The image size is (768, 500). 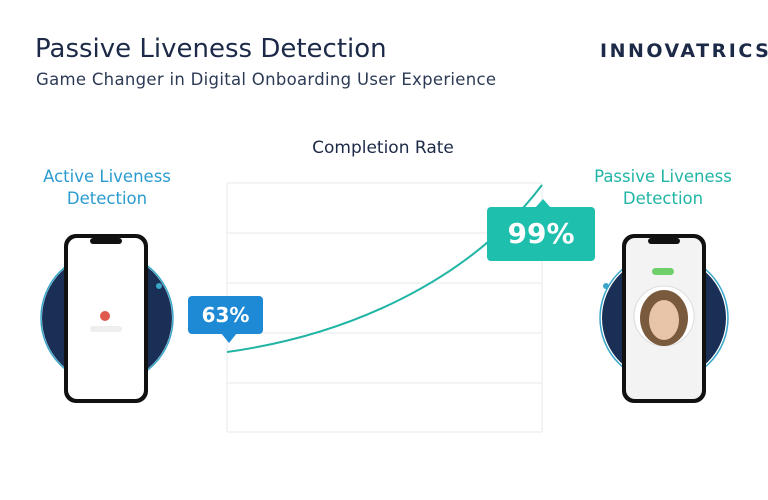 What do you see at coordinates (211, 49) in the screenshot?
I see `title: Passive Liveness Detection` at bounding box center [211, 49].